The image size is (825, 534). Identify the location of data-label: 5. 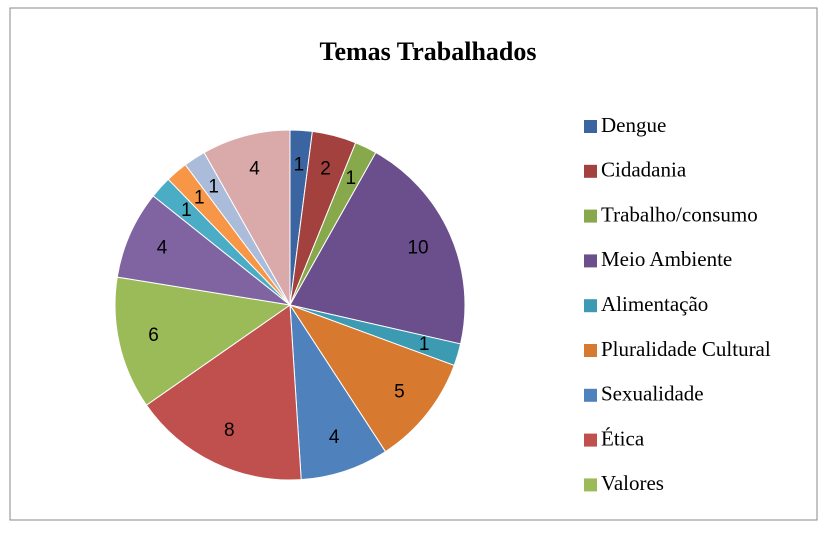
(399, 391).